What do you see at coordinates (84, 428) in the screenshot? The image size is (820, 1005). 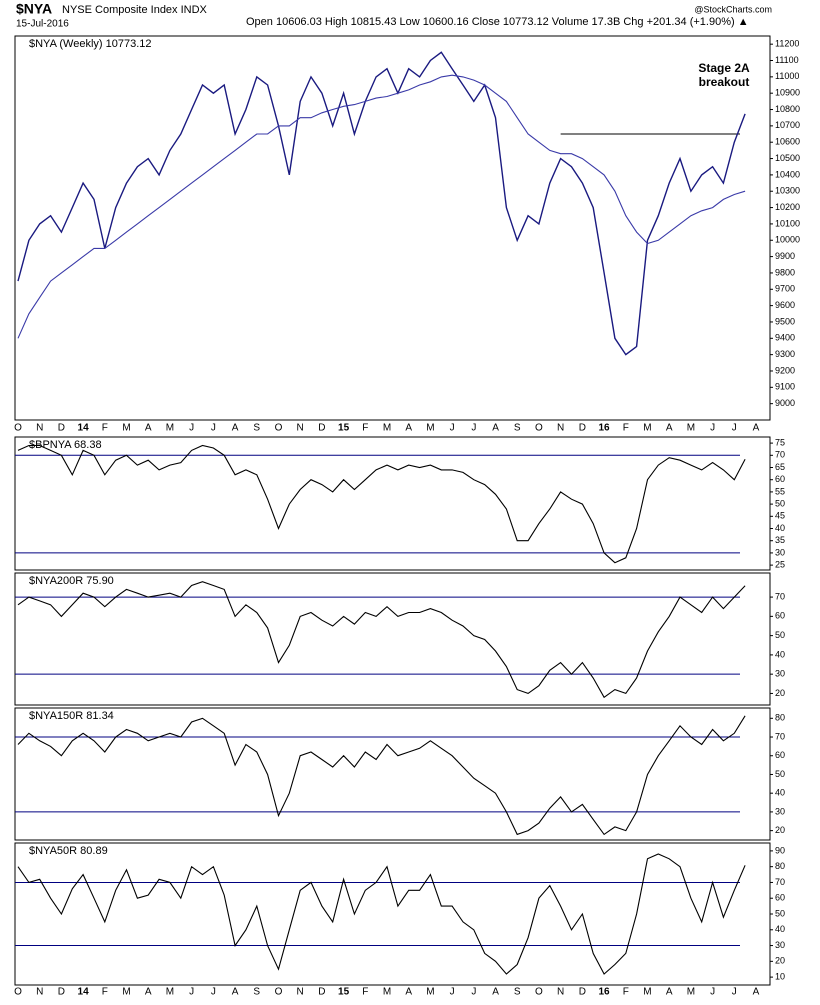 I see `x-tick-label: 14` at bounding box center [84, 428].